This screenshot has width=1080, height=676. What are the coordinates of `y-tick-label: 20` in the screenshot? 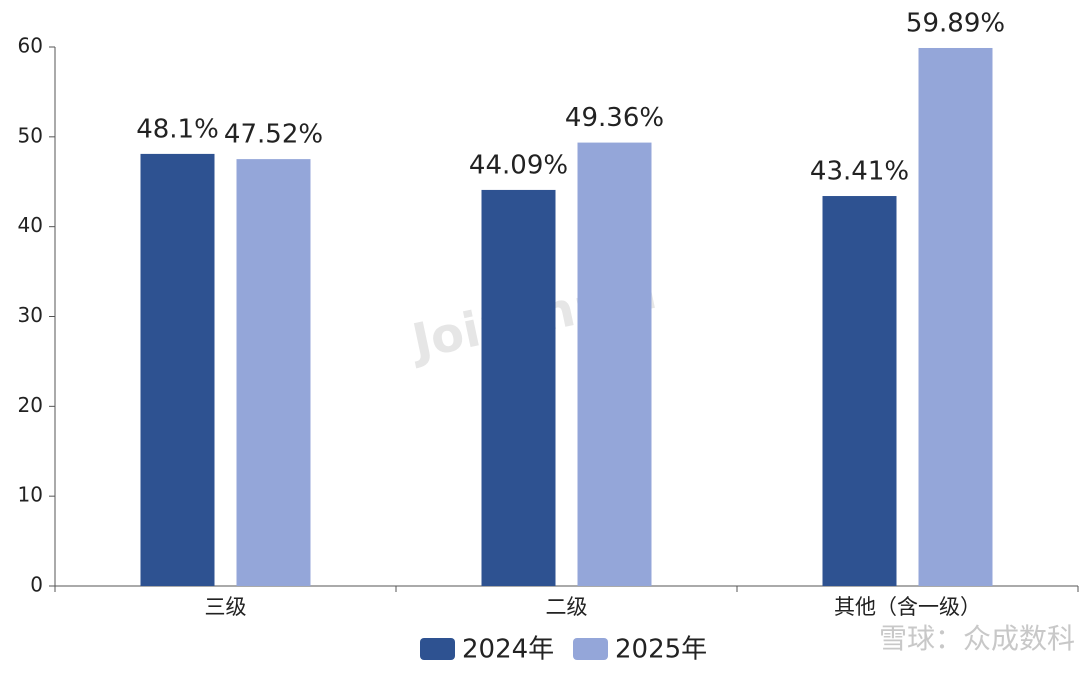 It's located at (30, 405).